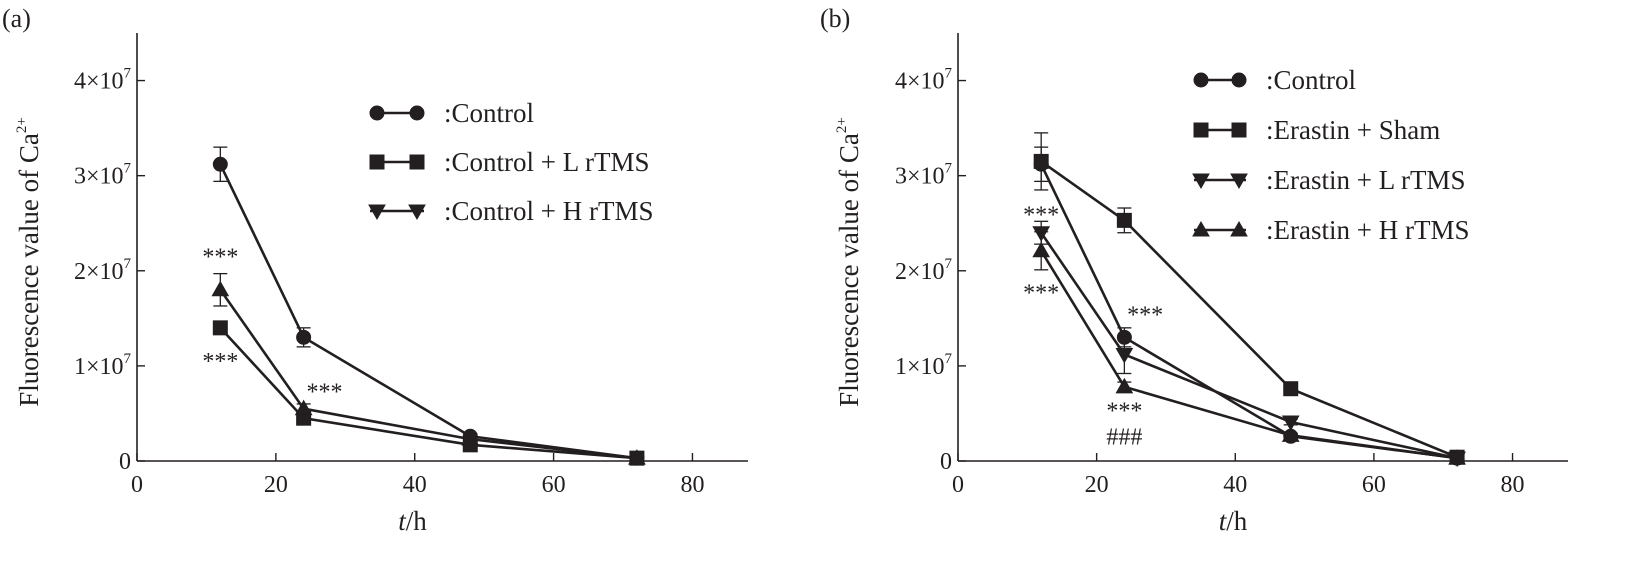 The image size is (1638, 566). What do you see at coordinates (835, 18) in the screenshot?
I see `panel-label: (b)` at bounding box center [835, 18].